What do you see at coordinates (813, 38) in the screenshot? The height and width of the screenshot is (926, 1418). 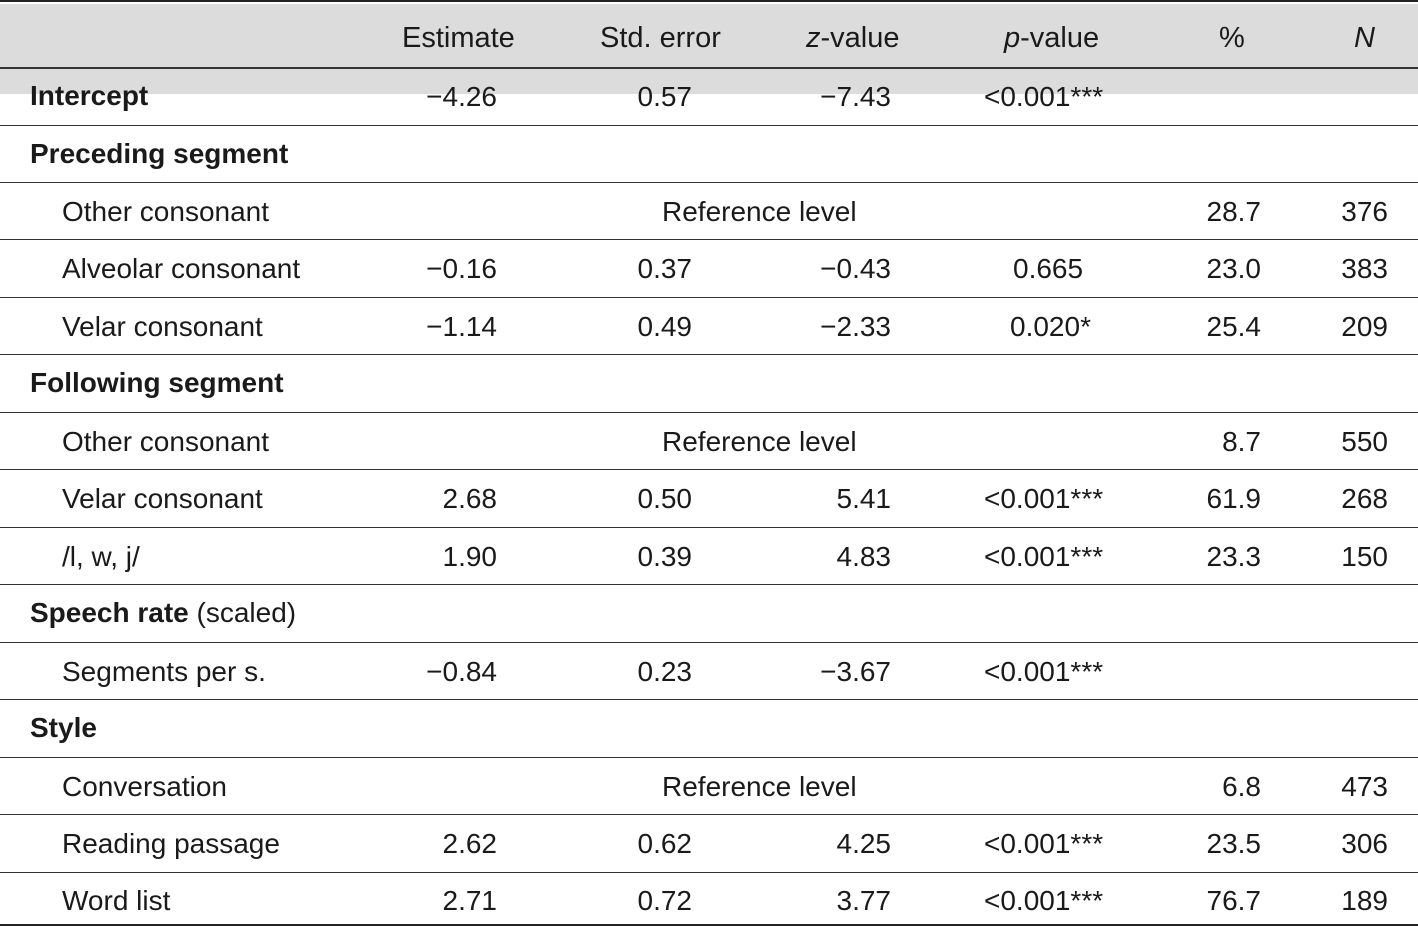 I see `header-z-italic: z` at bounding box center [813, 38].